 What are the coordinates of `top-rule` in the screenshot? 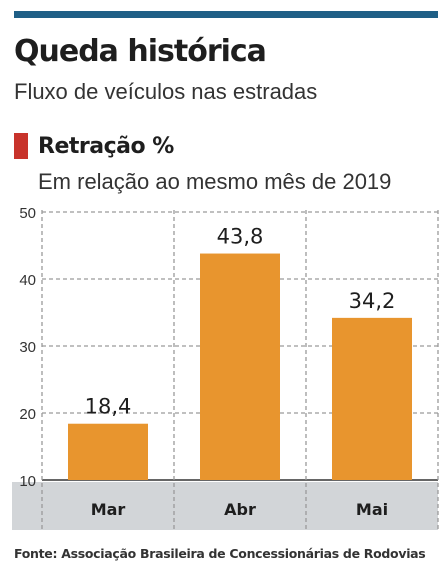 It's located at (226, 14).